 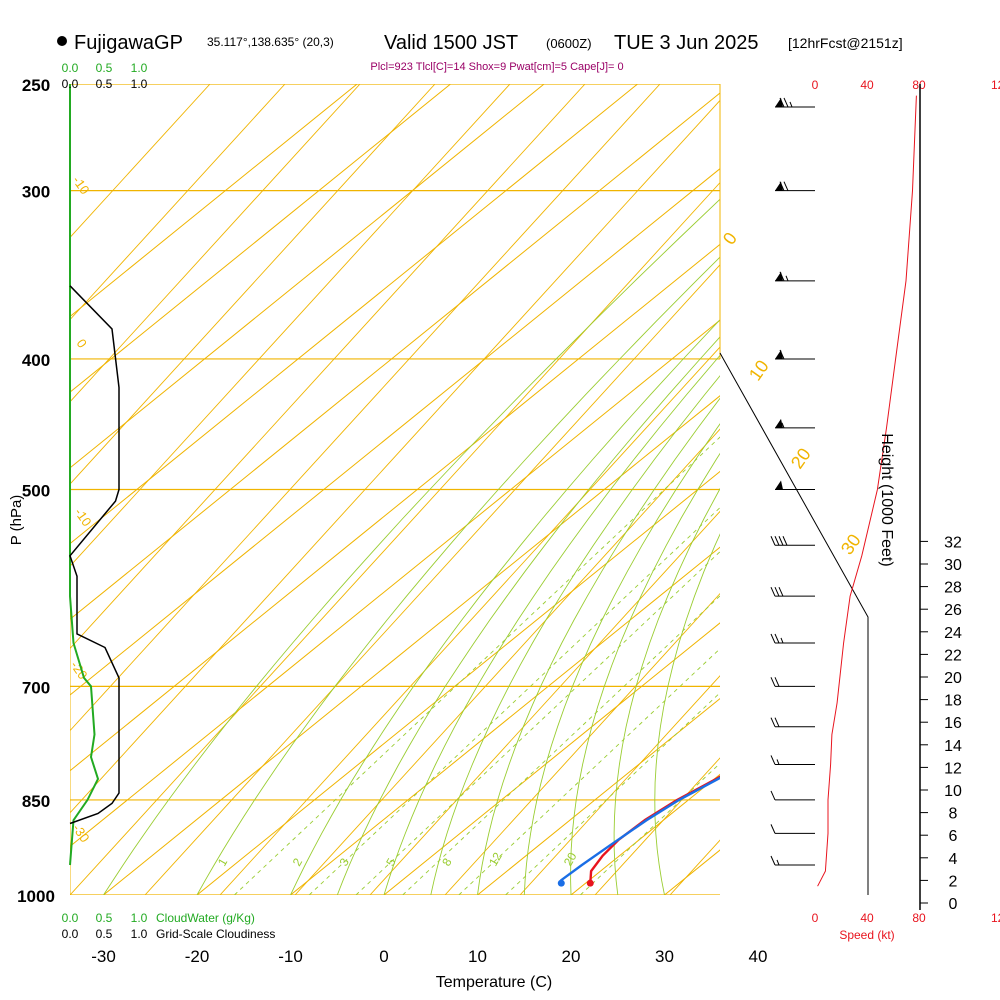 I want to click on isotherm-label-30: 30, so click(x=851, y=544).